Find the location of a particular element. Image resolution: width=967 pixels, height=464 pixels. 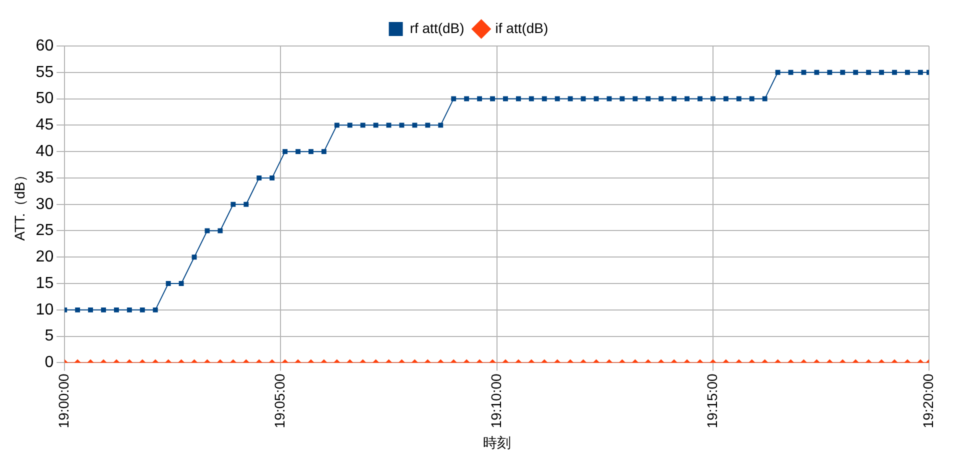

y-tick-label: 35 is located at coordinates (45, 177).